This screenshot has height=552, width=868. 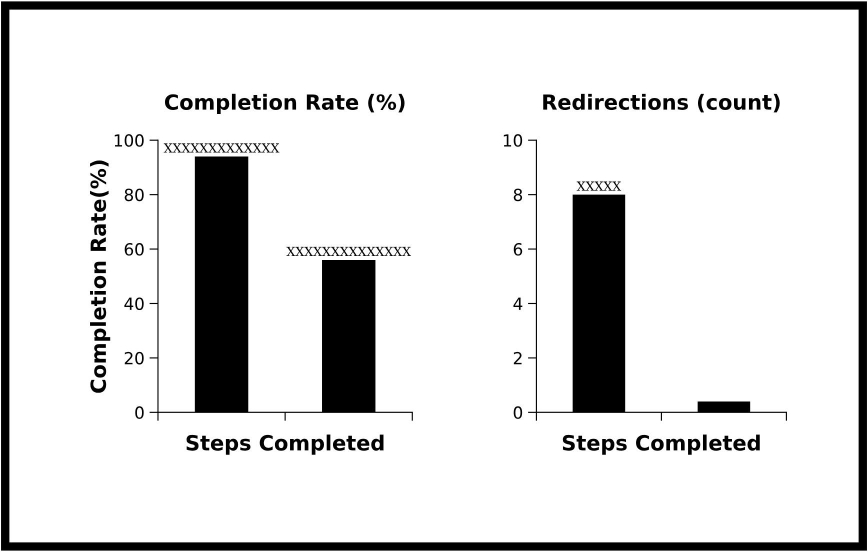 I want to click on annotation: XXXXXXXXXXXXXX, so click(x=348, y=251).